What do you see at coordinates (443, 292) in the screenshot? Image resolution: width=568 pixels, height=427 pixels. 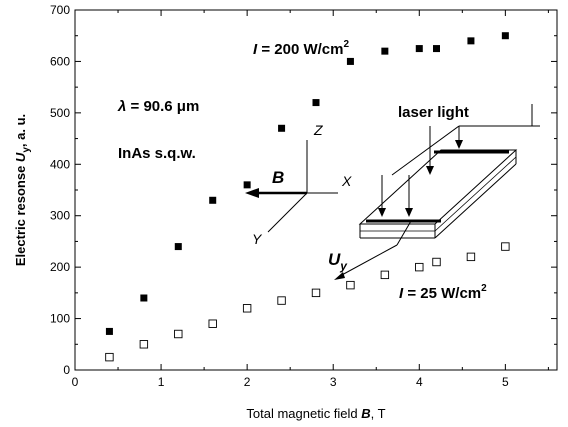 I see `intensity-low-label: I = 25 W/cm2` at bounding box center [443, 292].